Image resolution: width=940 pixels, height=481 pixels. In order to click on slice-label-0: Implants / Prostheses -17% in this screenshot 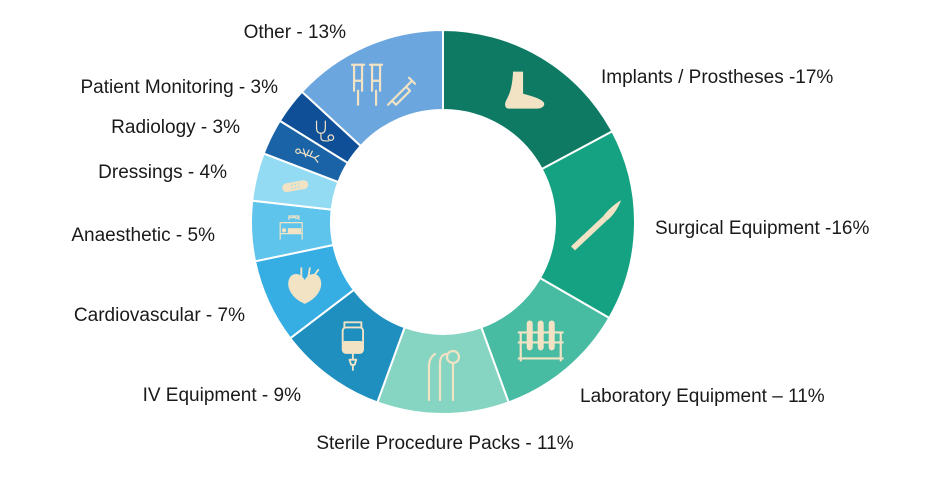, I will do `click(717, 77)`.